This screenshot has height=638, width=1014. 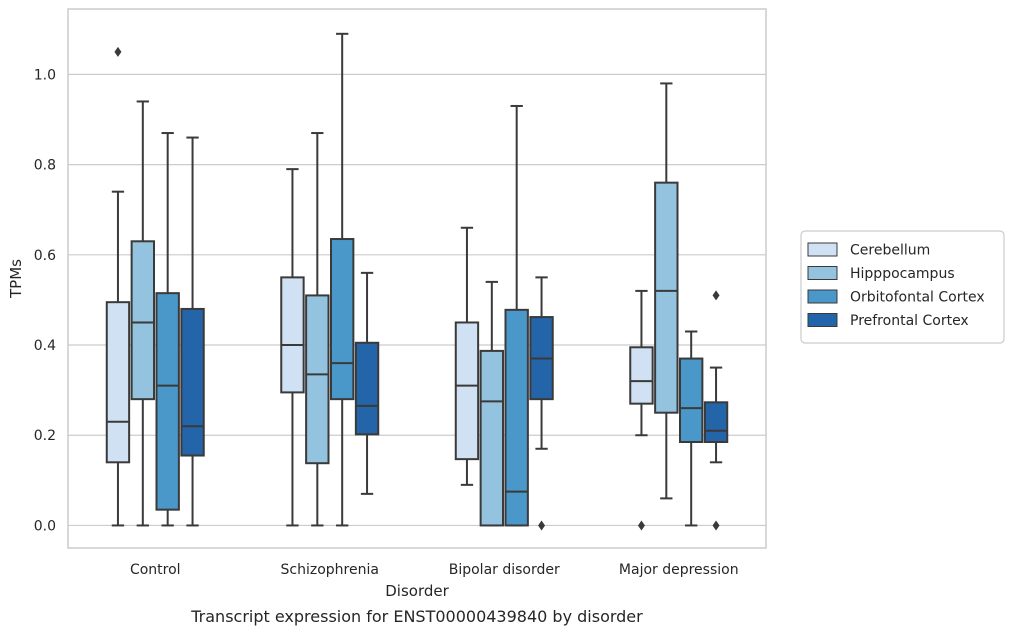 What do you see at coordinates (45, 436) in the screenshot?
I see `y-tick-label: 0.2` at bounding box center [45, 436].